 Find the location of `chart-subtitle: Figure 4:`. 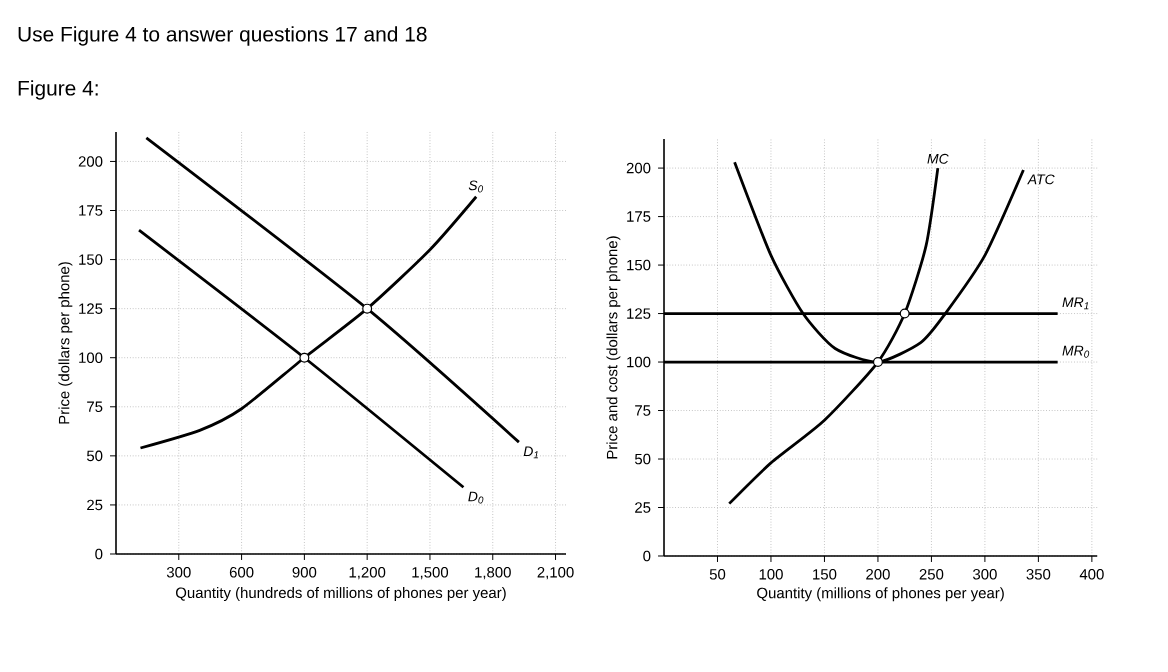

chart-subtitle: Figure 4: is located at coordinates (58, 90).